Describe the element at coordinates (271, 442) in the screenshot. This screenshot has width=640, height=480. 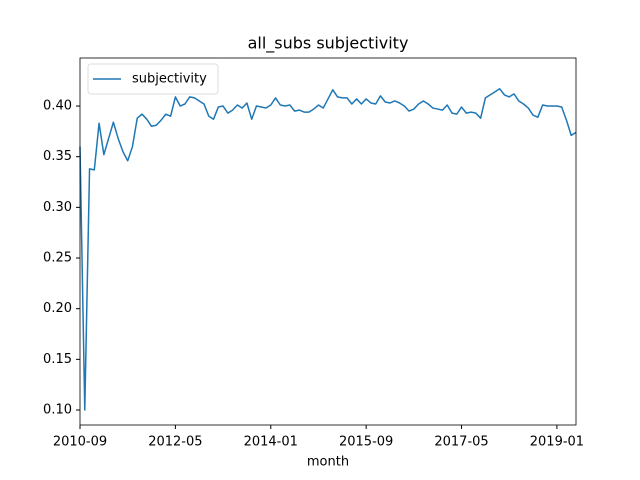
I see `x-tick-label: 2014-01` at that location.